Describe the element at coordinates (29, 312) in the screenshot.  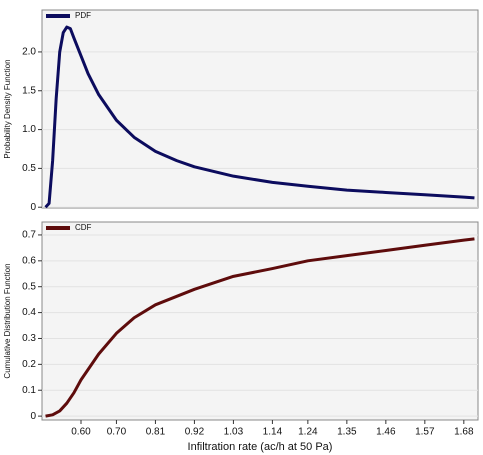
I see `y-tick-label: 0.4` at that location.